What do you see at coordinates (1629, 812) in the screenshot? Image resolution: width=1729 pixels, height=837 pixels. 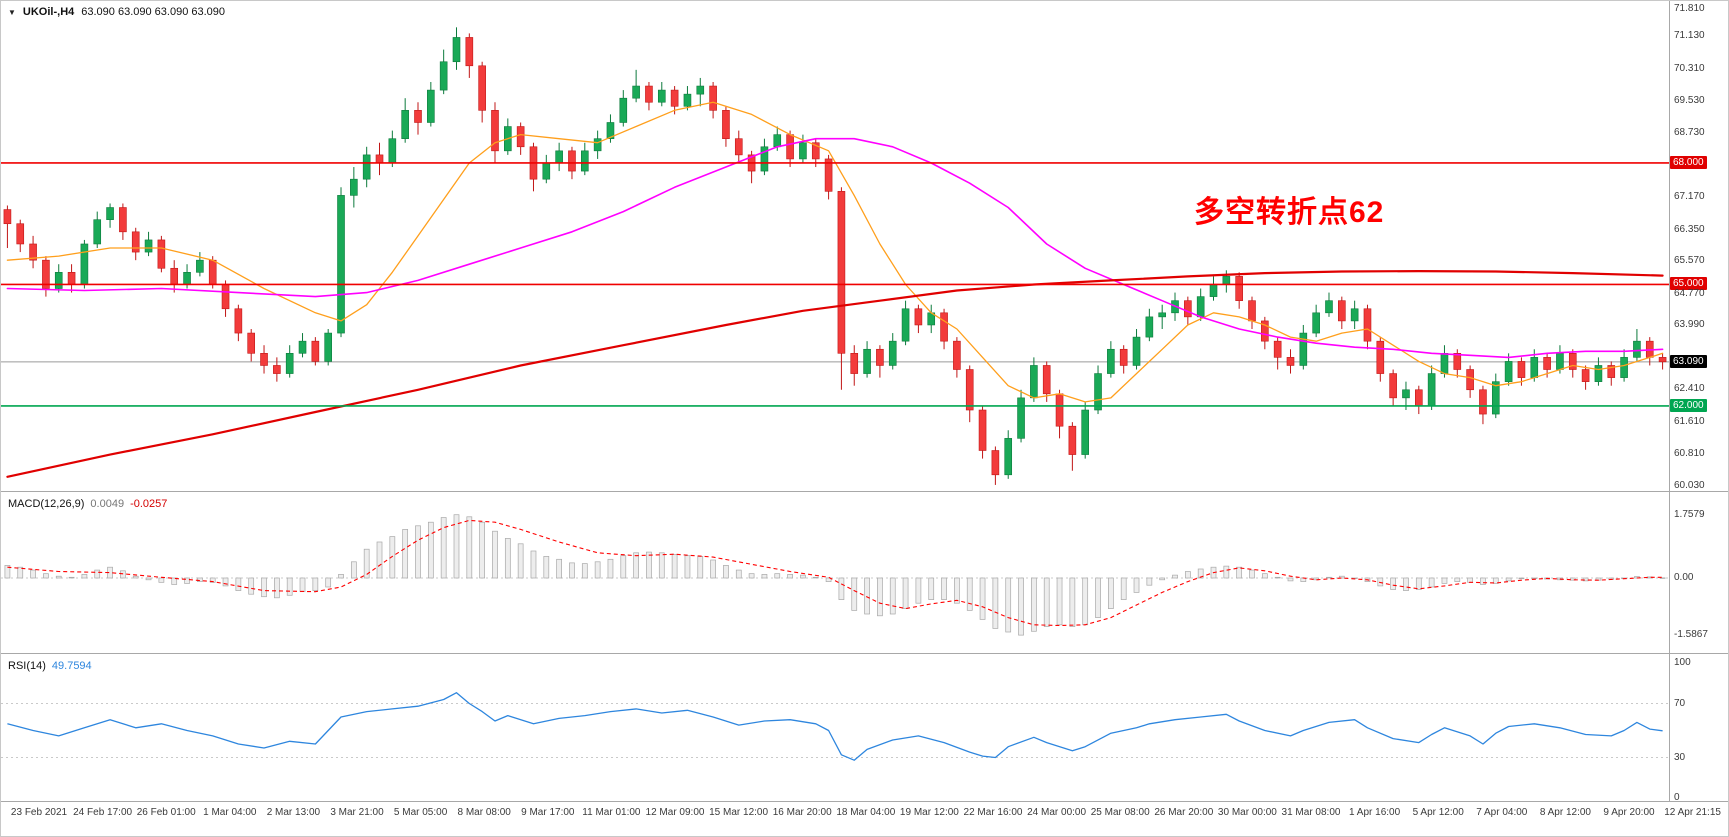 I see `time-axis-label: 9 Apr 20:00` at bounding box center [1629, 812].